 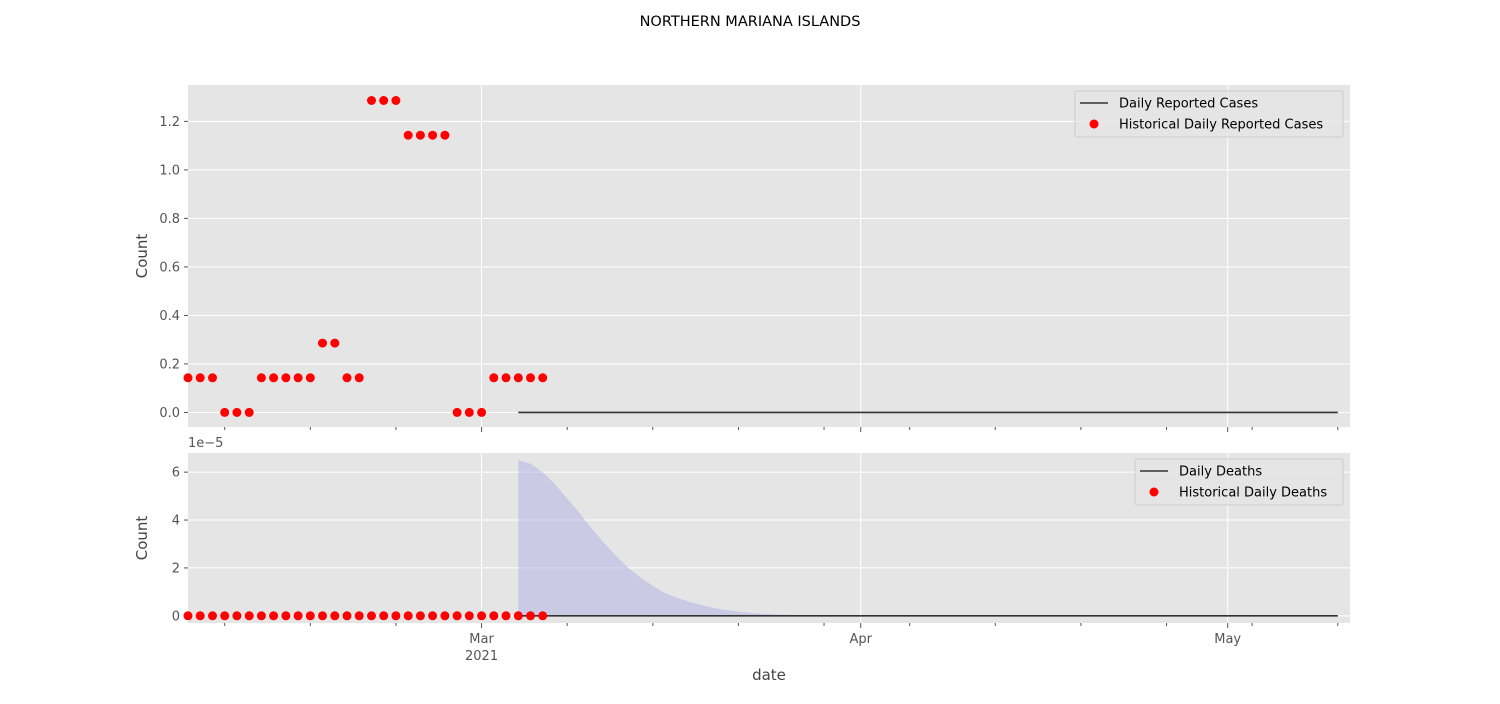 What do you see at coordinates (1227, 639) in the screenshot?
I see `x-tick-label: May` at bounding box center [1227, 639].